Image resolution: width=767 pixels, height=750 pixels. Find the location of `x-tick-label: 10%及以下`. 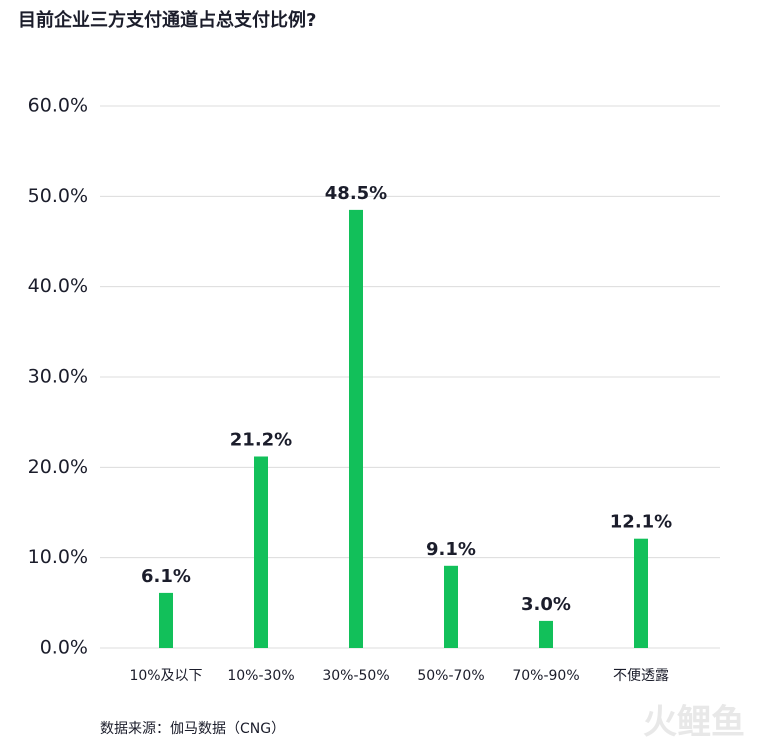

x-tick-label: 10%及以下 is located at coordinates (165, 676).